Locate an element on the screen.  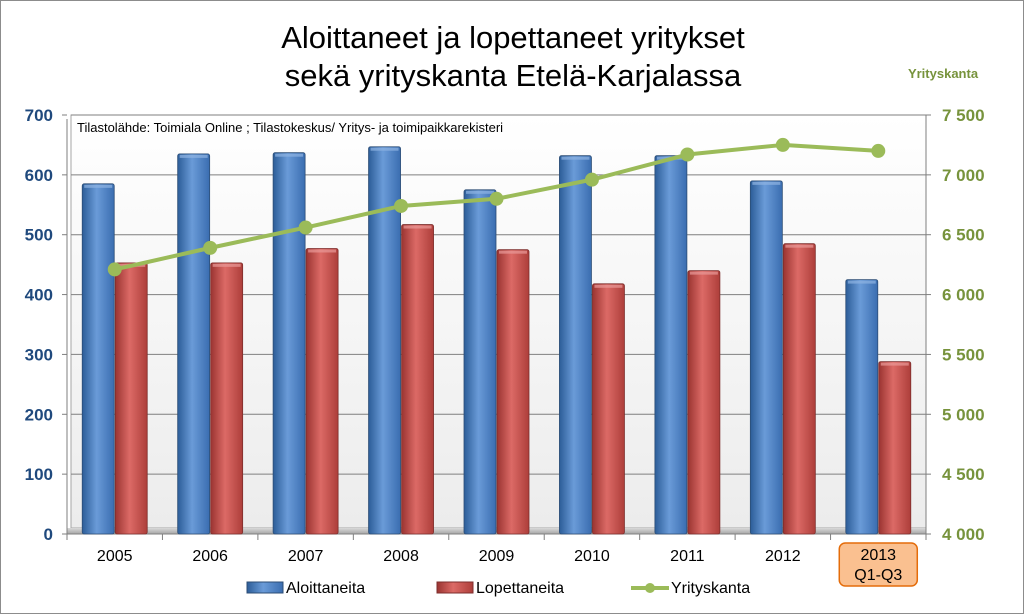
x-tick-label: 2006 is located at coordinates (210, 556).